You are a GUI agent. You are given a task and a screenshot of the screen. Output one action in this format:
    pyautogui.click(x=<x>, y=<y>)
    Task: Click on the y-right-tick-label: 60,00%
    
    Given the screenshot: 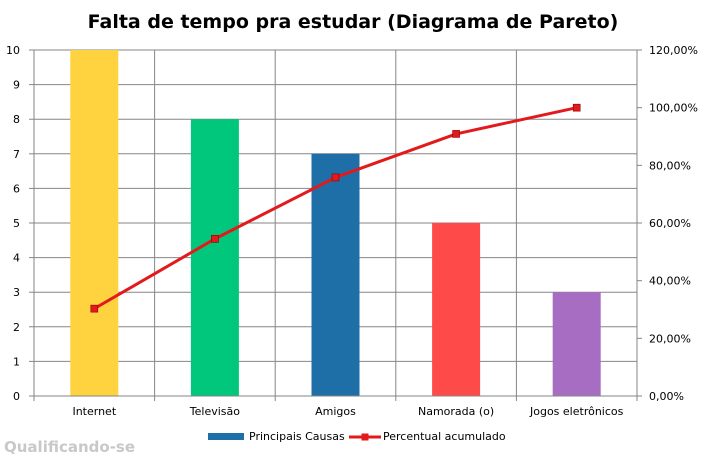 What is the action you would take?
    pyautogui.click(x=670, y=223)
    